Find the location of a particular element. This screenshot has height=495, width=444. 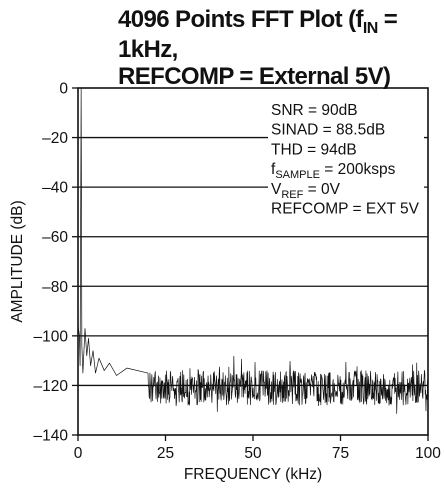

title-line1-suffix: = 1kHz, is located at coordinates (258, 34).